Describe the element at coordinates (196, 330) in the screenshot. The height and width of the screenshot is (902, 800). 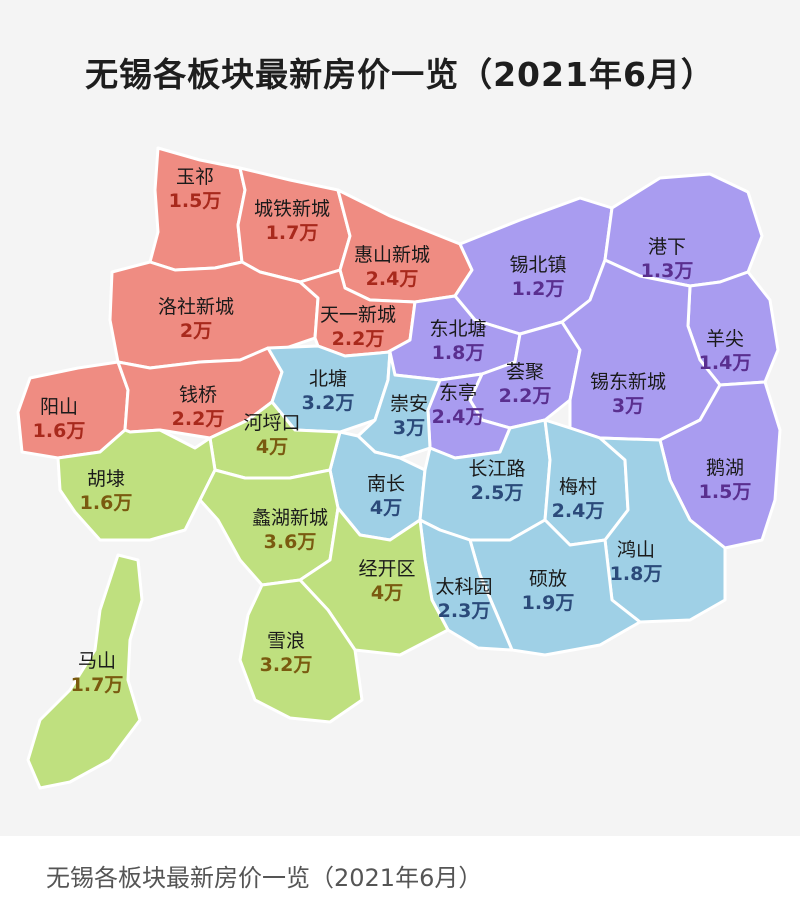
I see `district-price: 2万` at that location.